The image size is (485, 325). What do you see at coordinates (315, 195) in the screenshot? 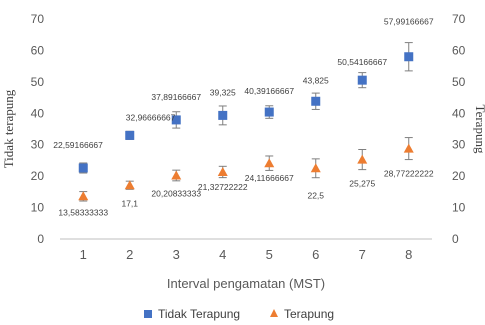
I see `data-label: 22,5` at bounding box center [315, 195].